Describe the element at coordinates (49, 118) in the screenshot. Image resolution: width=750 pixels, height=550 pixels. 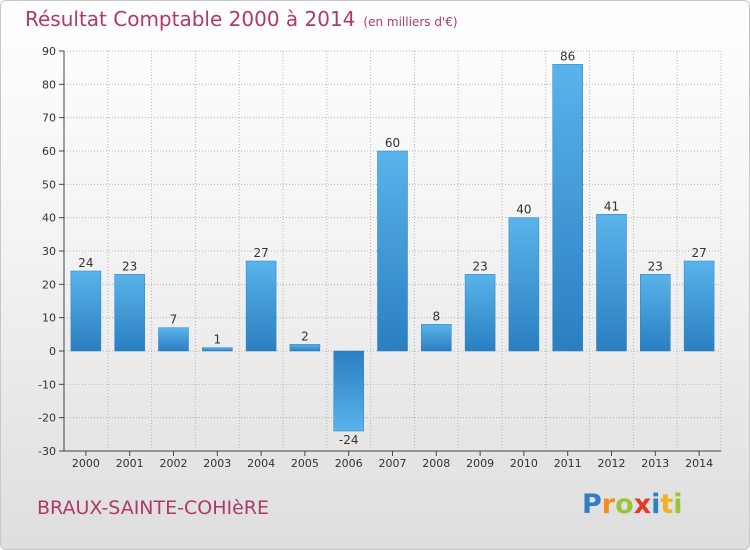
I see `y-tick-label: 70` at that location.